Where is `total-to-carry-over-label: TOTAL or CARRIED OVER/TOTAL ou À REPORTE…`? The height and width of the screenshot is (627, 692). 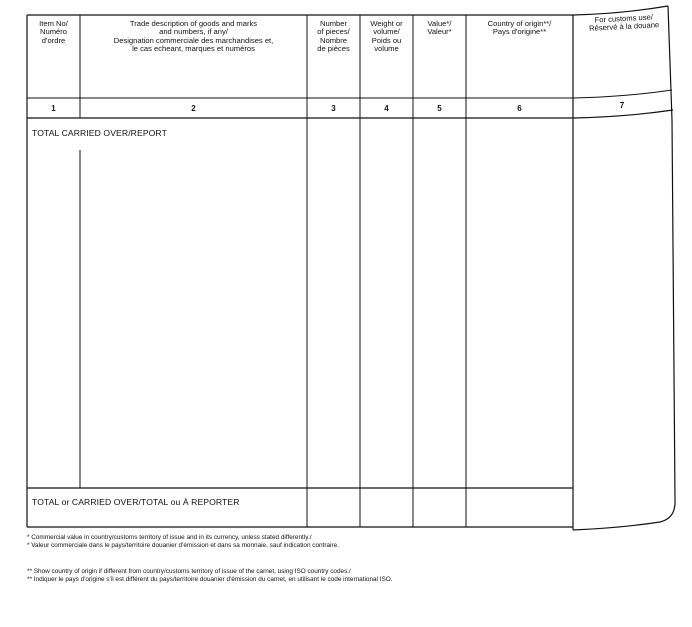 total-to-carry-over-label: TOTAL or CARRIED OVER/TOTAL ou À REPORTE… is located at coordinates (136, 502).